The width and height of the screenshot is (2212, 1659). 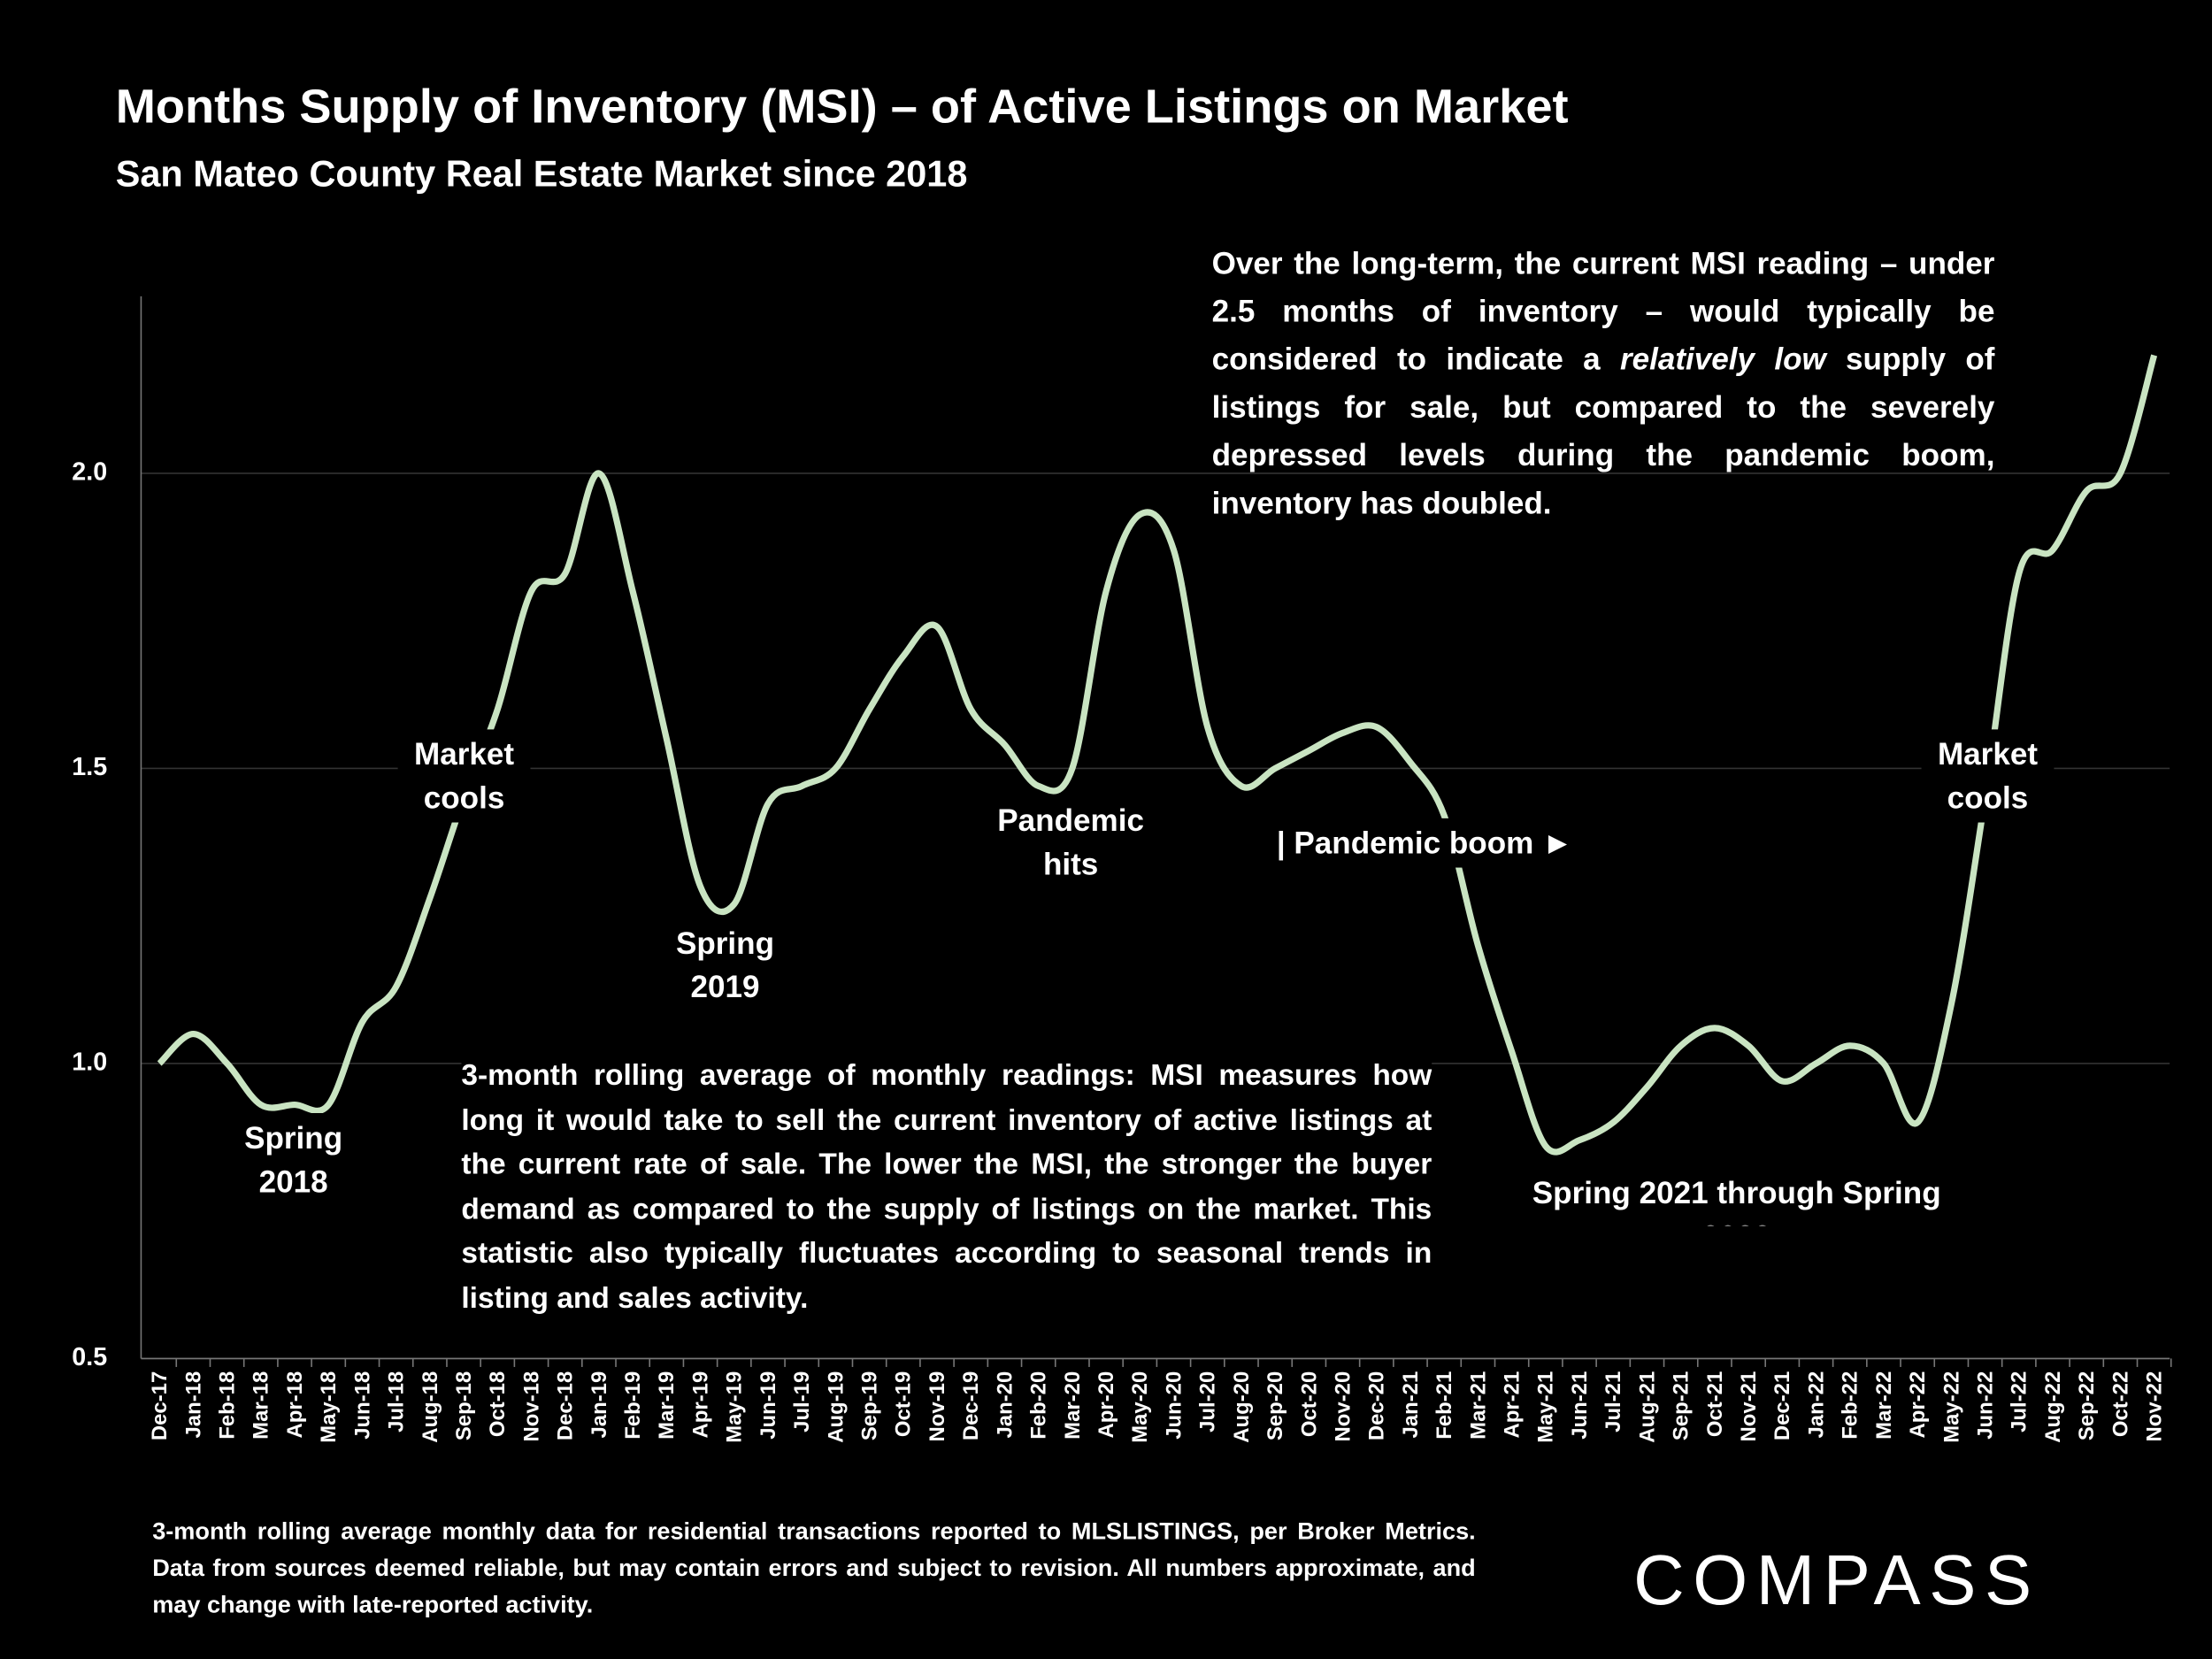 I want to click on annotation: Spring 2018, so click(x=293, y=1159).